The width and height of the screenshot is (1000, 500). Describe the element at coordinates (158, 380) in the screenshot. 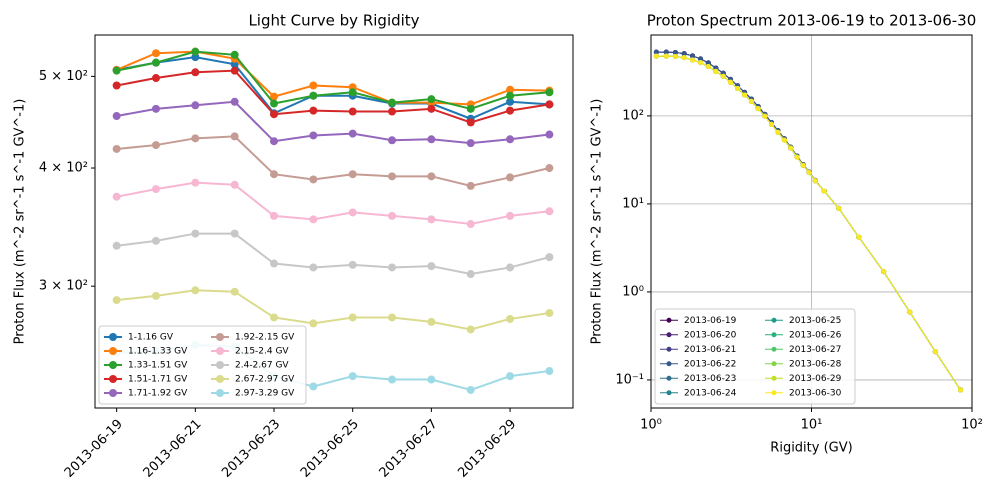

I see `legend-label: 1.51-1.71 GV` at that location.